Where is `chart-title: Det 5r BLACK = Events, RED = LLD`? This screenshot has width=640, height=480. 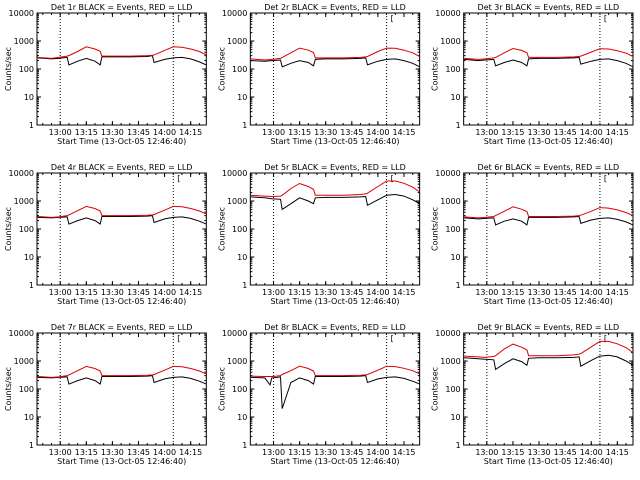 chart-title: Det 5r BLACK = Events, RED = LLD is located at coordinates (335, 167).